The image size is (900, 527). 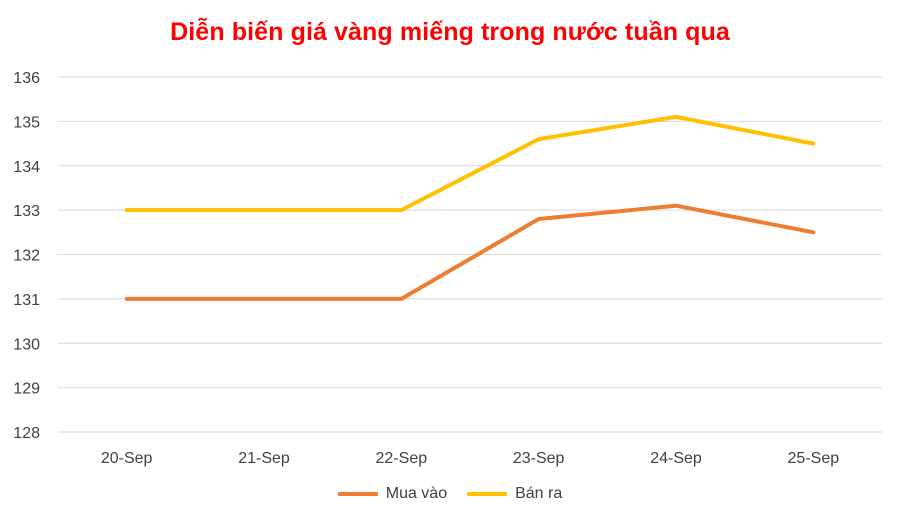 What do you see at coordinates (26, 211) in the screenshot?
I see `y-tick-label: 133` at bounding box center [26, 211].